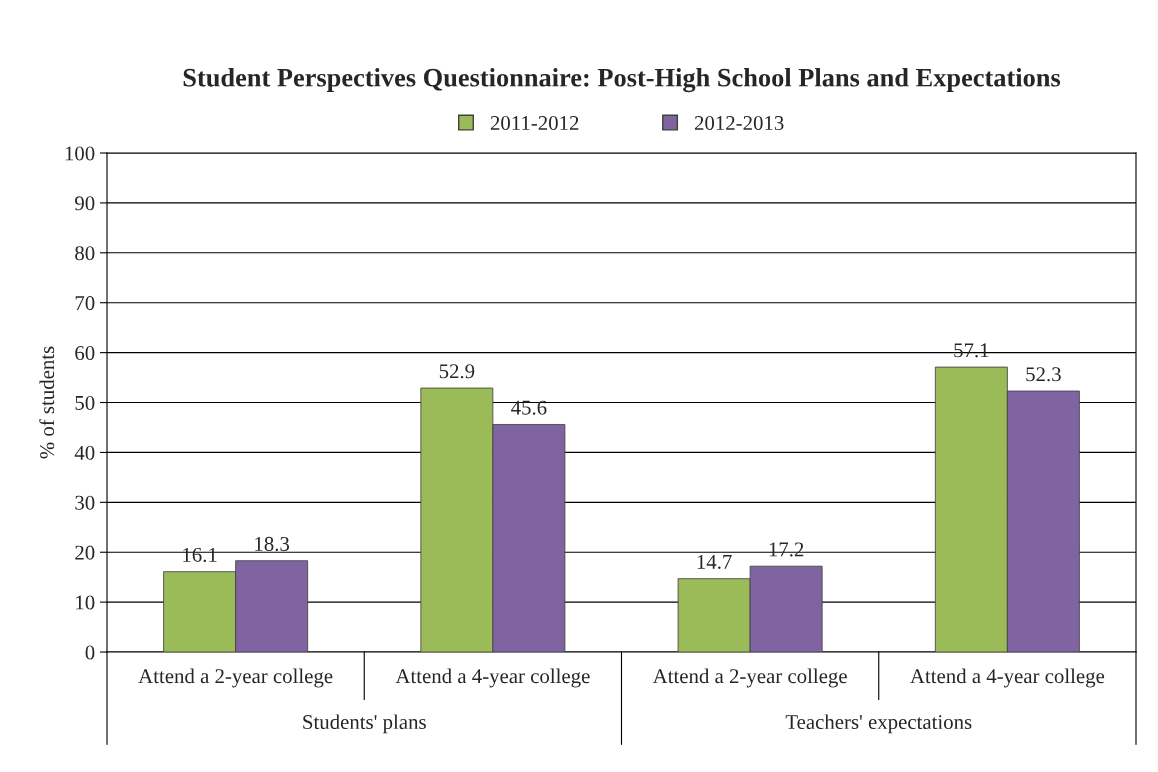  What do you see at coordinates (85, 253) in the screenshot?
I see `y-tick-label: 80` at bounding box center [85, 253].